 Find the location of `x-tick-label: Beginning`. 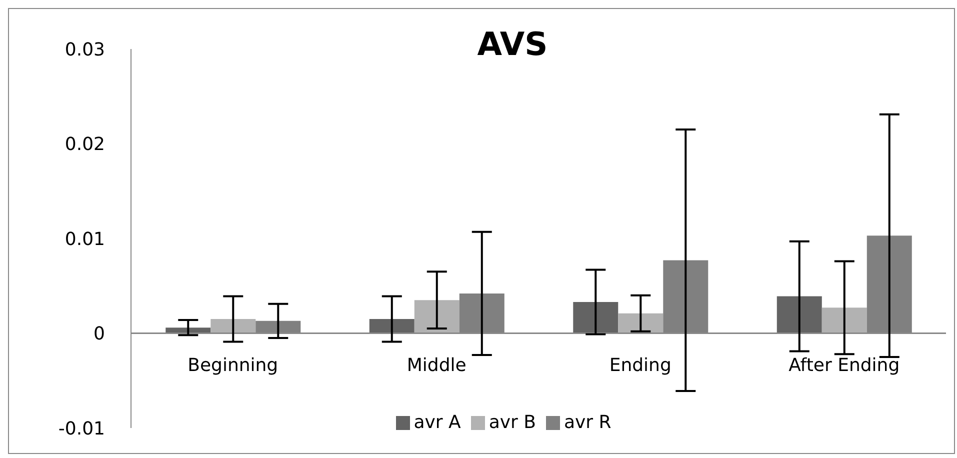

x-tick-label: Beginning is located at coordinates (233, 365).